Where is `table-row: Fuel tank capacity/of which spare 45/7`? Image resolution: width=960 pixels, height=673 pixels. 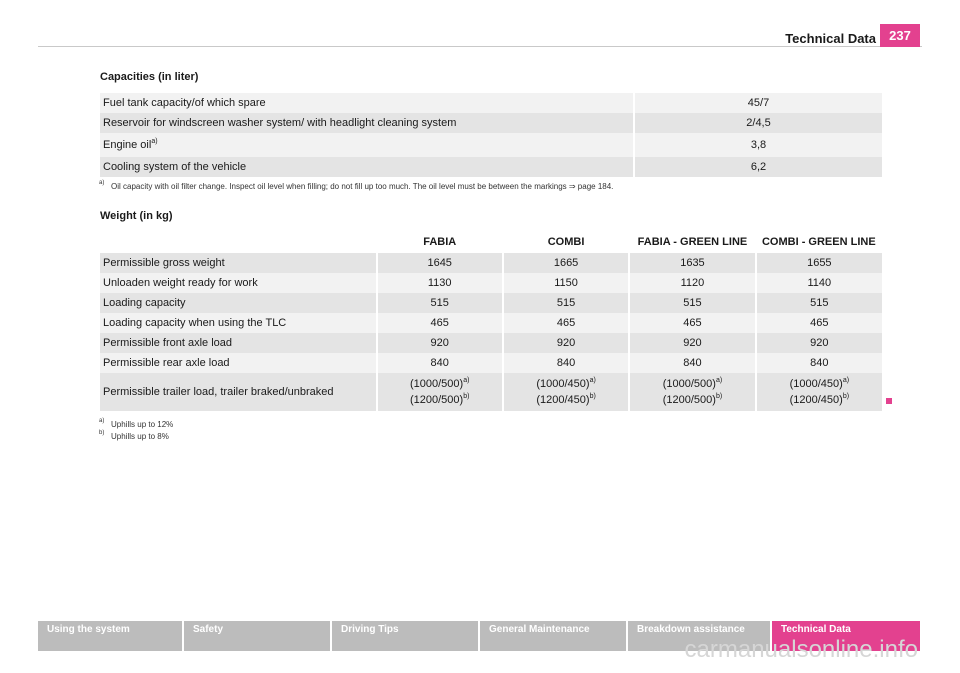
table-row: Fuel tank capacity/of which spare 45/7 is located at coordinates (491, 103).